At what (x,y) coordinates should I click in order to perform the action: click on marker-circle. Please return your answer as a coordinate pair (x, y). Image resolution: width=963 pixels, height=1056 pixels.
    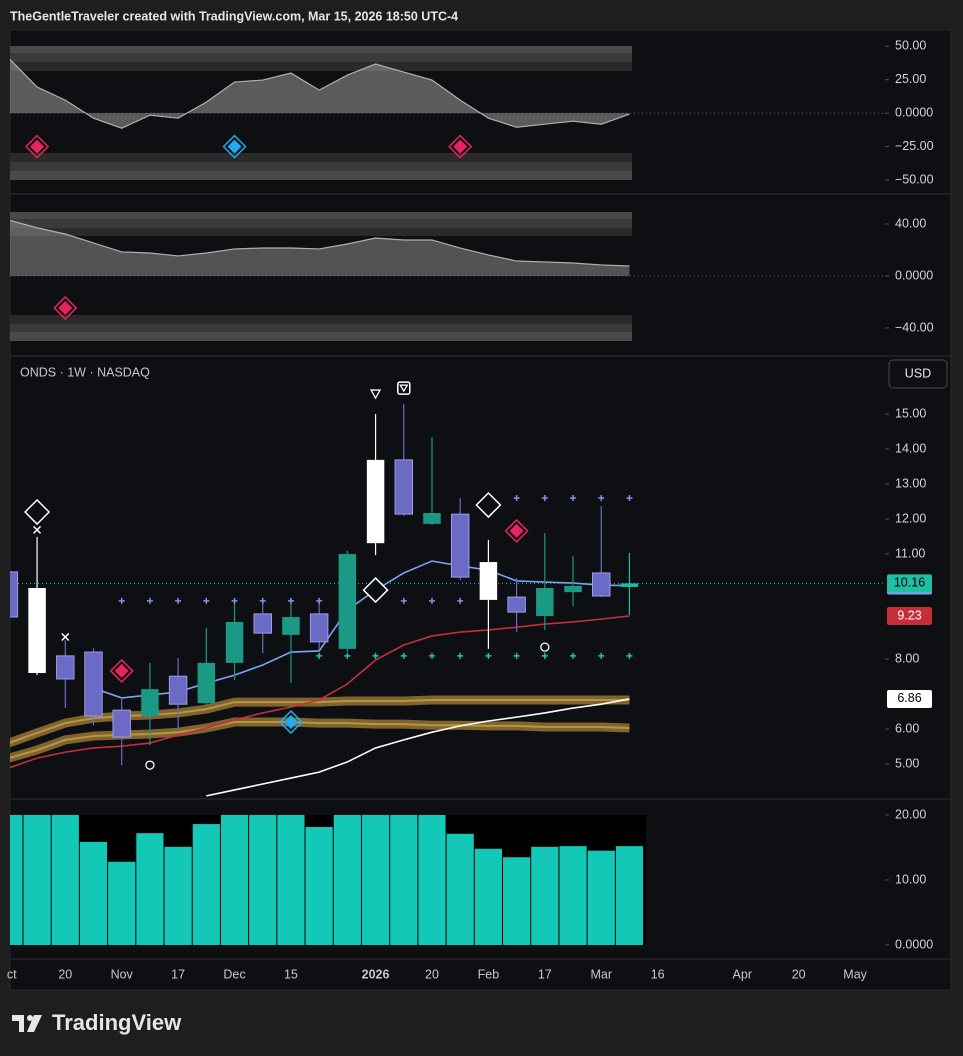
    Looking at the image, I should click on (545, 647).